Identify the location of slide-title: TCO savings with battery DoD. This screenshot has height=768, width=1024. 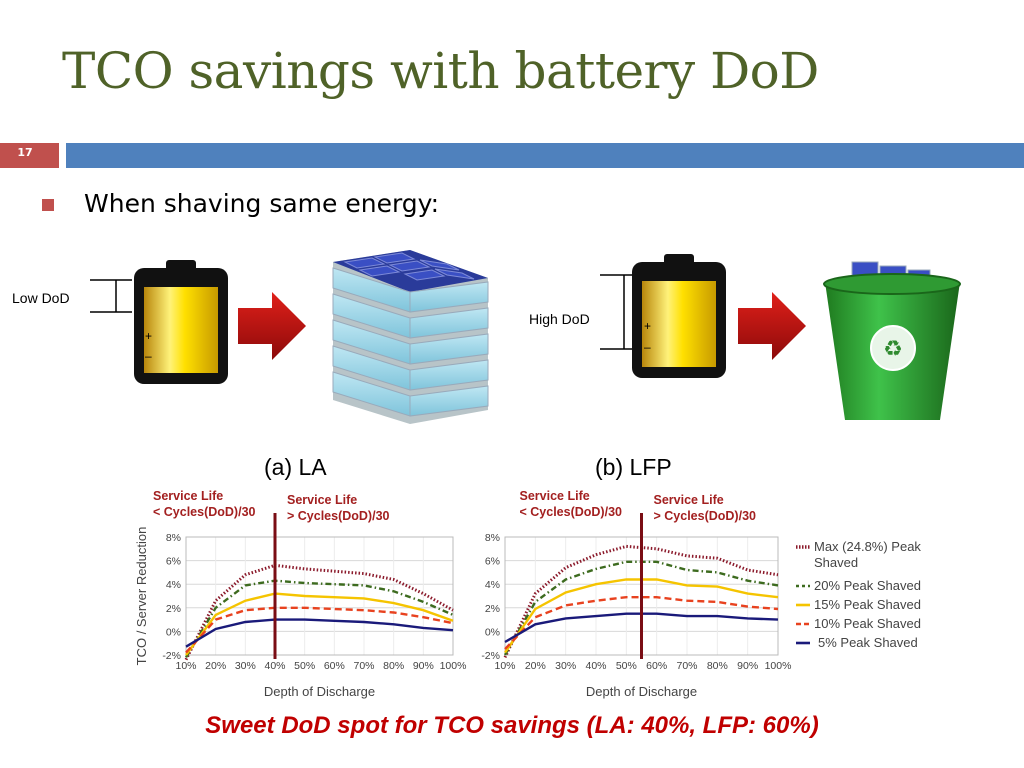
(440, 71).